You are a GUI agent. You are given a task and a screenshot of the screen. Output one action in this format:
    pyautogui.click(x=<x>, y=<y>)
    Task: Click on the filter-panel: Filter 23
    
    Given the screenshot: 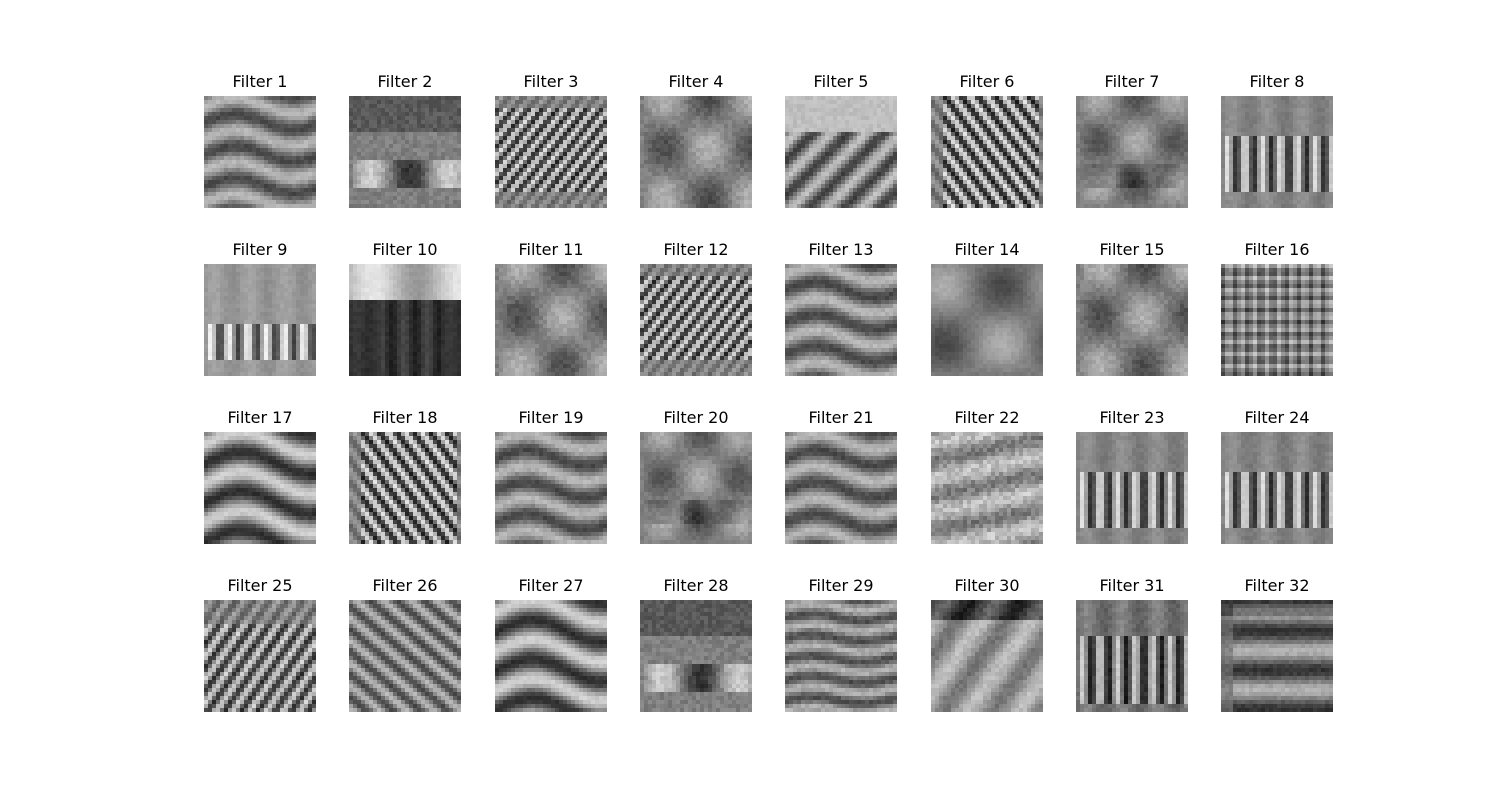 What is the action you would take?
    pyautogui.click(x=1132, y=476)
    